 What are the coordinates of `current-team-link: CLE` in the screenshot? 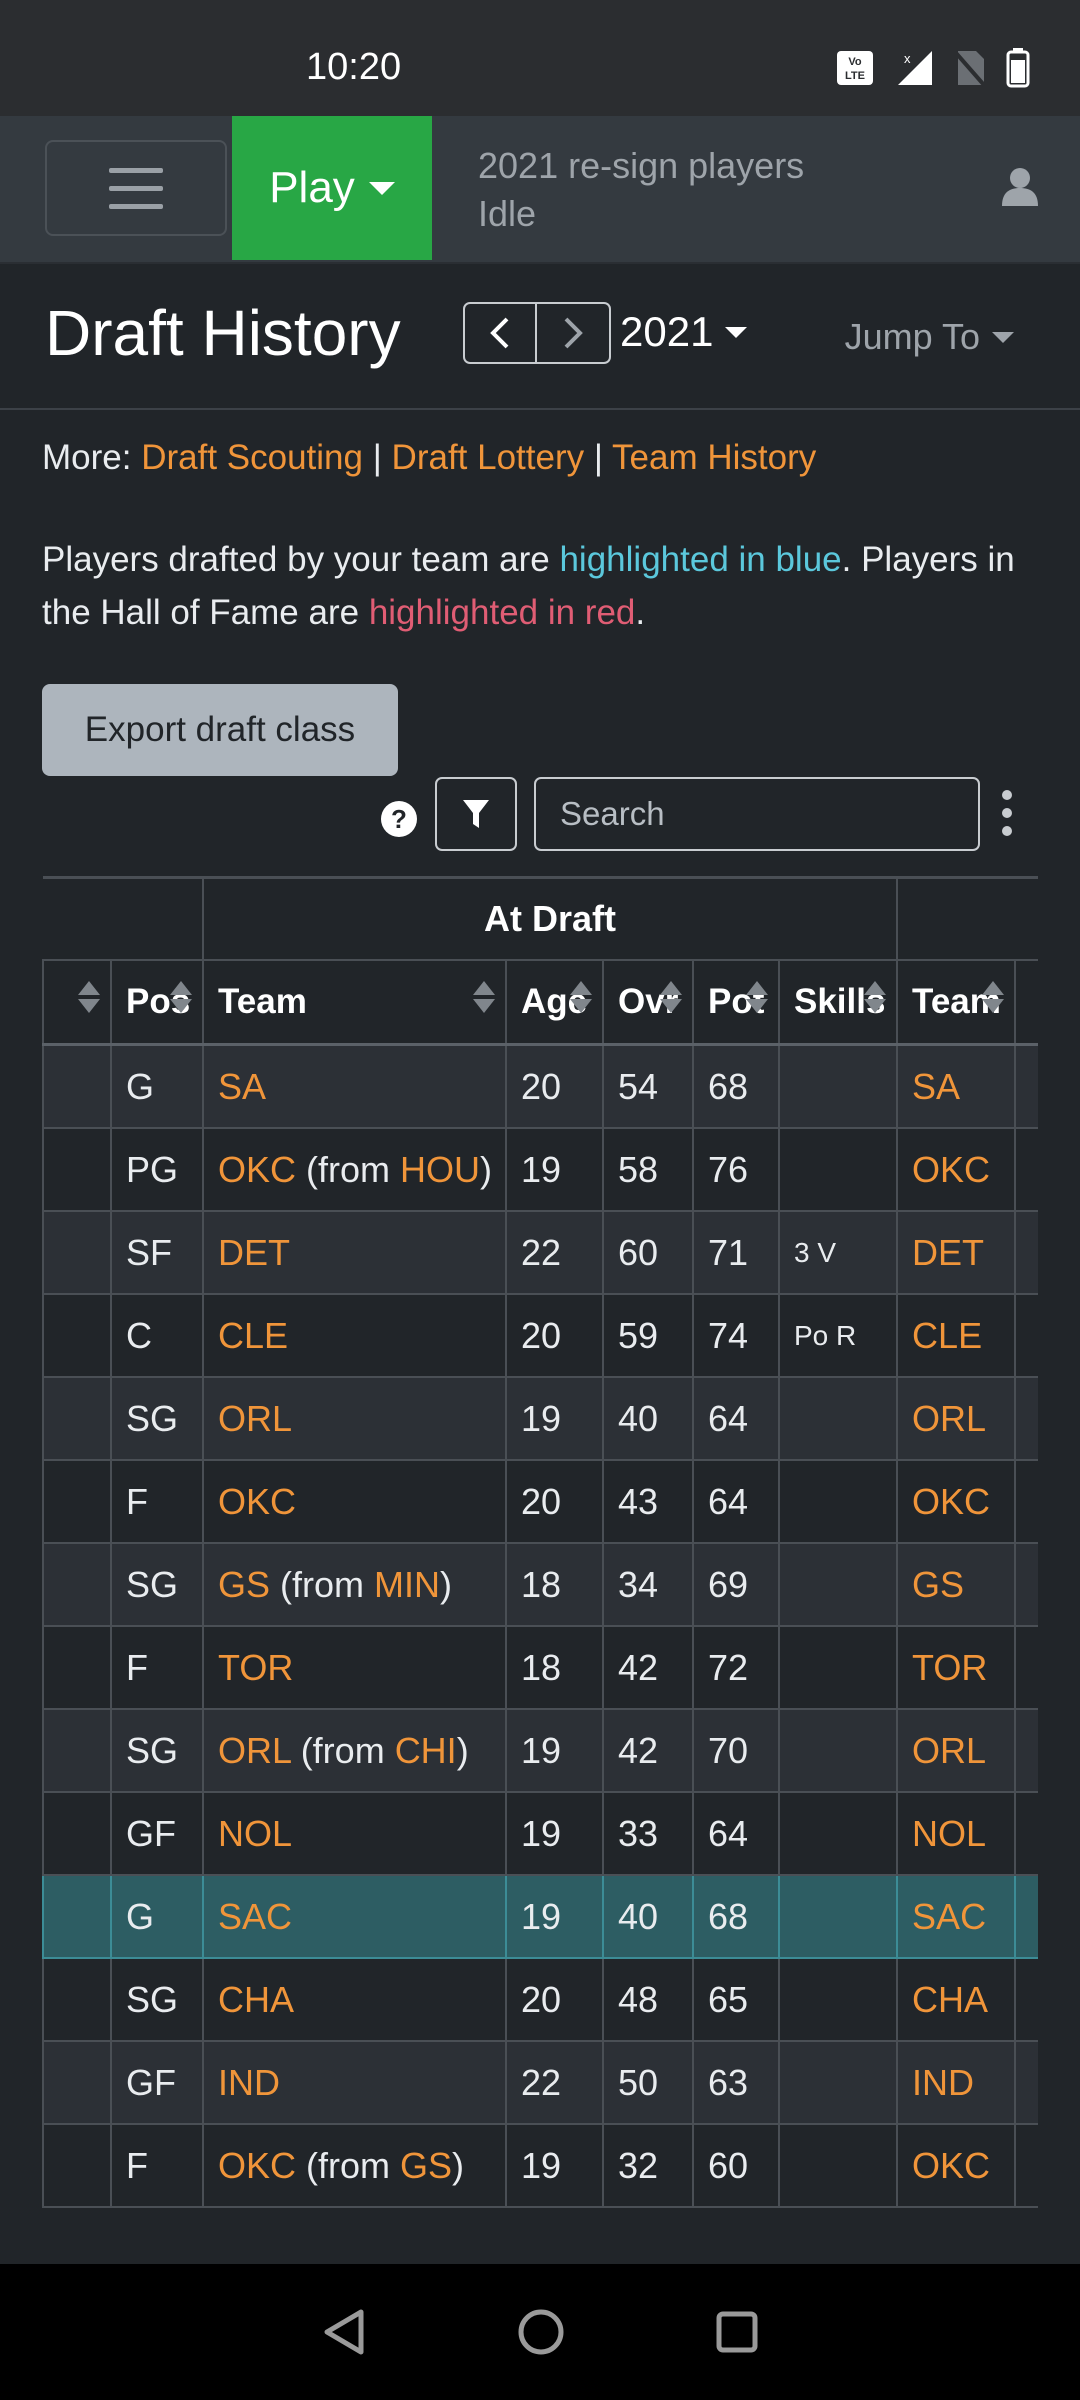 It's located at (947, 1335).